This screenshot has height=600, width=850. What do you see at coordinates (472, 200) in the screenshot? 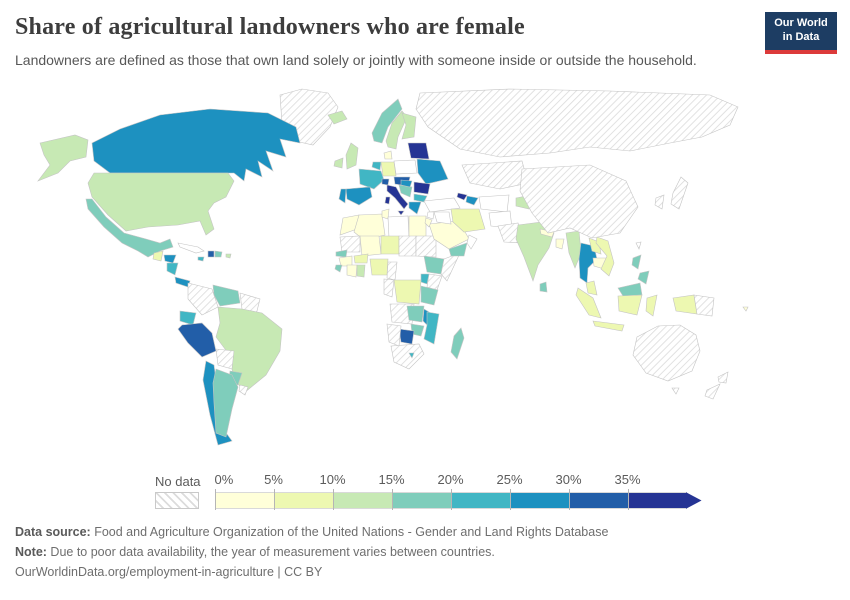
I see `country-azerbaijan` at bounding box center [472, 200].